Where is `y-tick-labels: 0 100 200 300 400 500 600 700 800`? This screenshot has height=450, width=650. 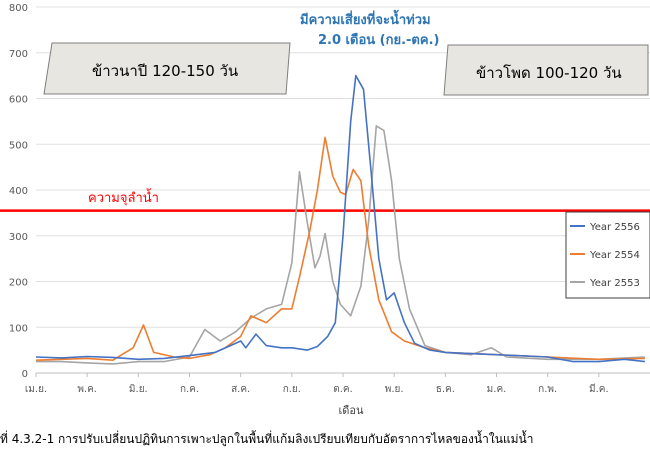
y-tick-labels: 0 100 200 300 400 500 600 700 800 is located at coordinates (18, 191).